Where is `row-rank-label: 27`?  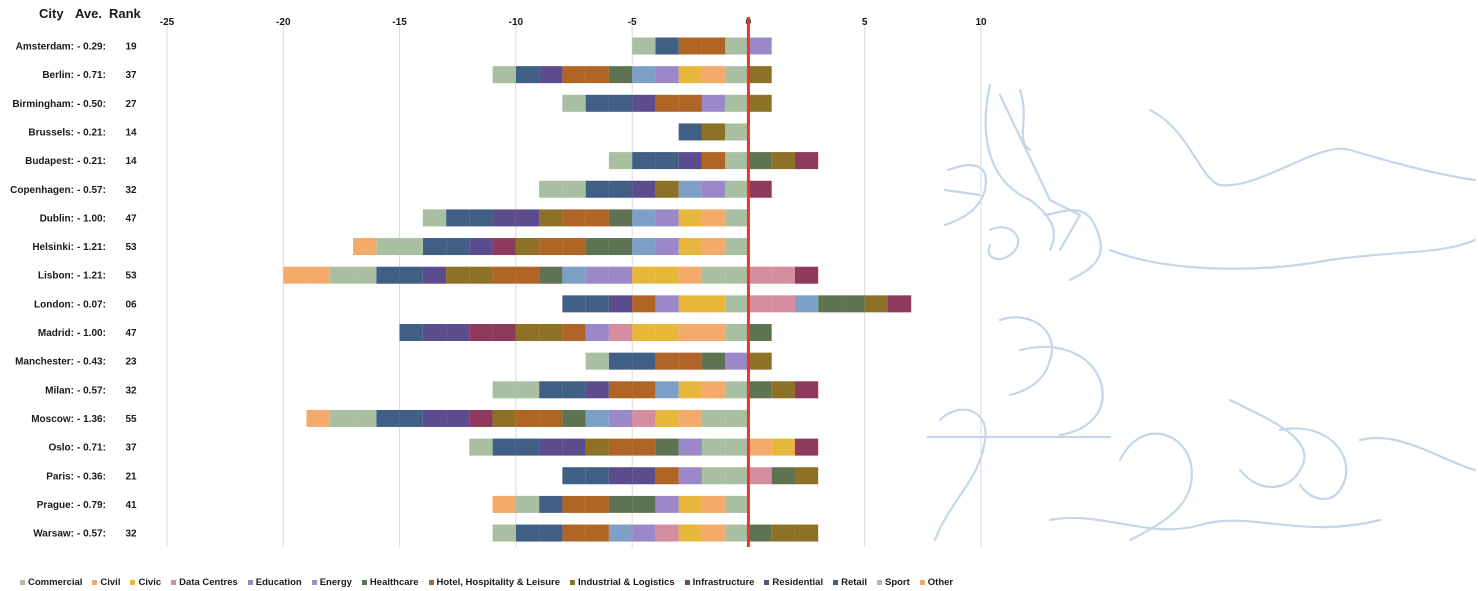
row-rank-label: 27 is located at coordinates (131, 104).